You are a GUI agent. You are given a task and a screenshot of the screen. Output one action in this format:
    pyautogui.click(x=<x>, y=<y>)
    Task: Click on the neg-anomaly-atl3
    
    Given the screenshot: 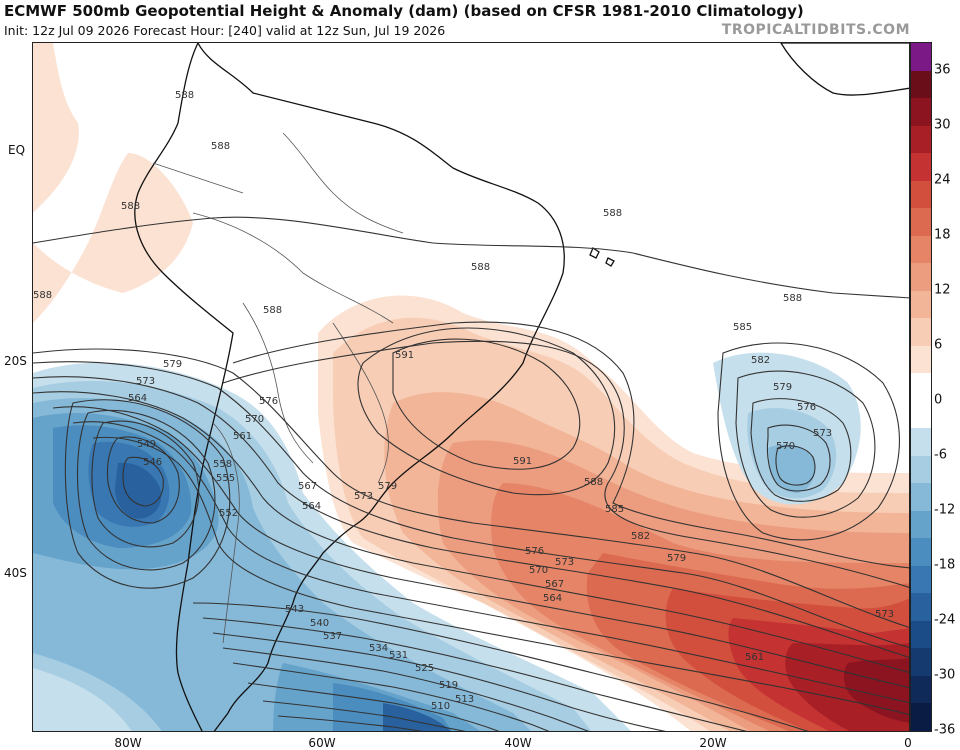 What is the action you would take?
    pyautogui.click(x=791, y=468)
    